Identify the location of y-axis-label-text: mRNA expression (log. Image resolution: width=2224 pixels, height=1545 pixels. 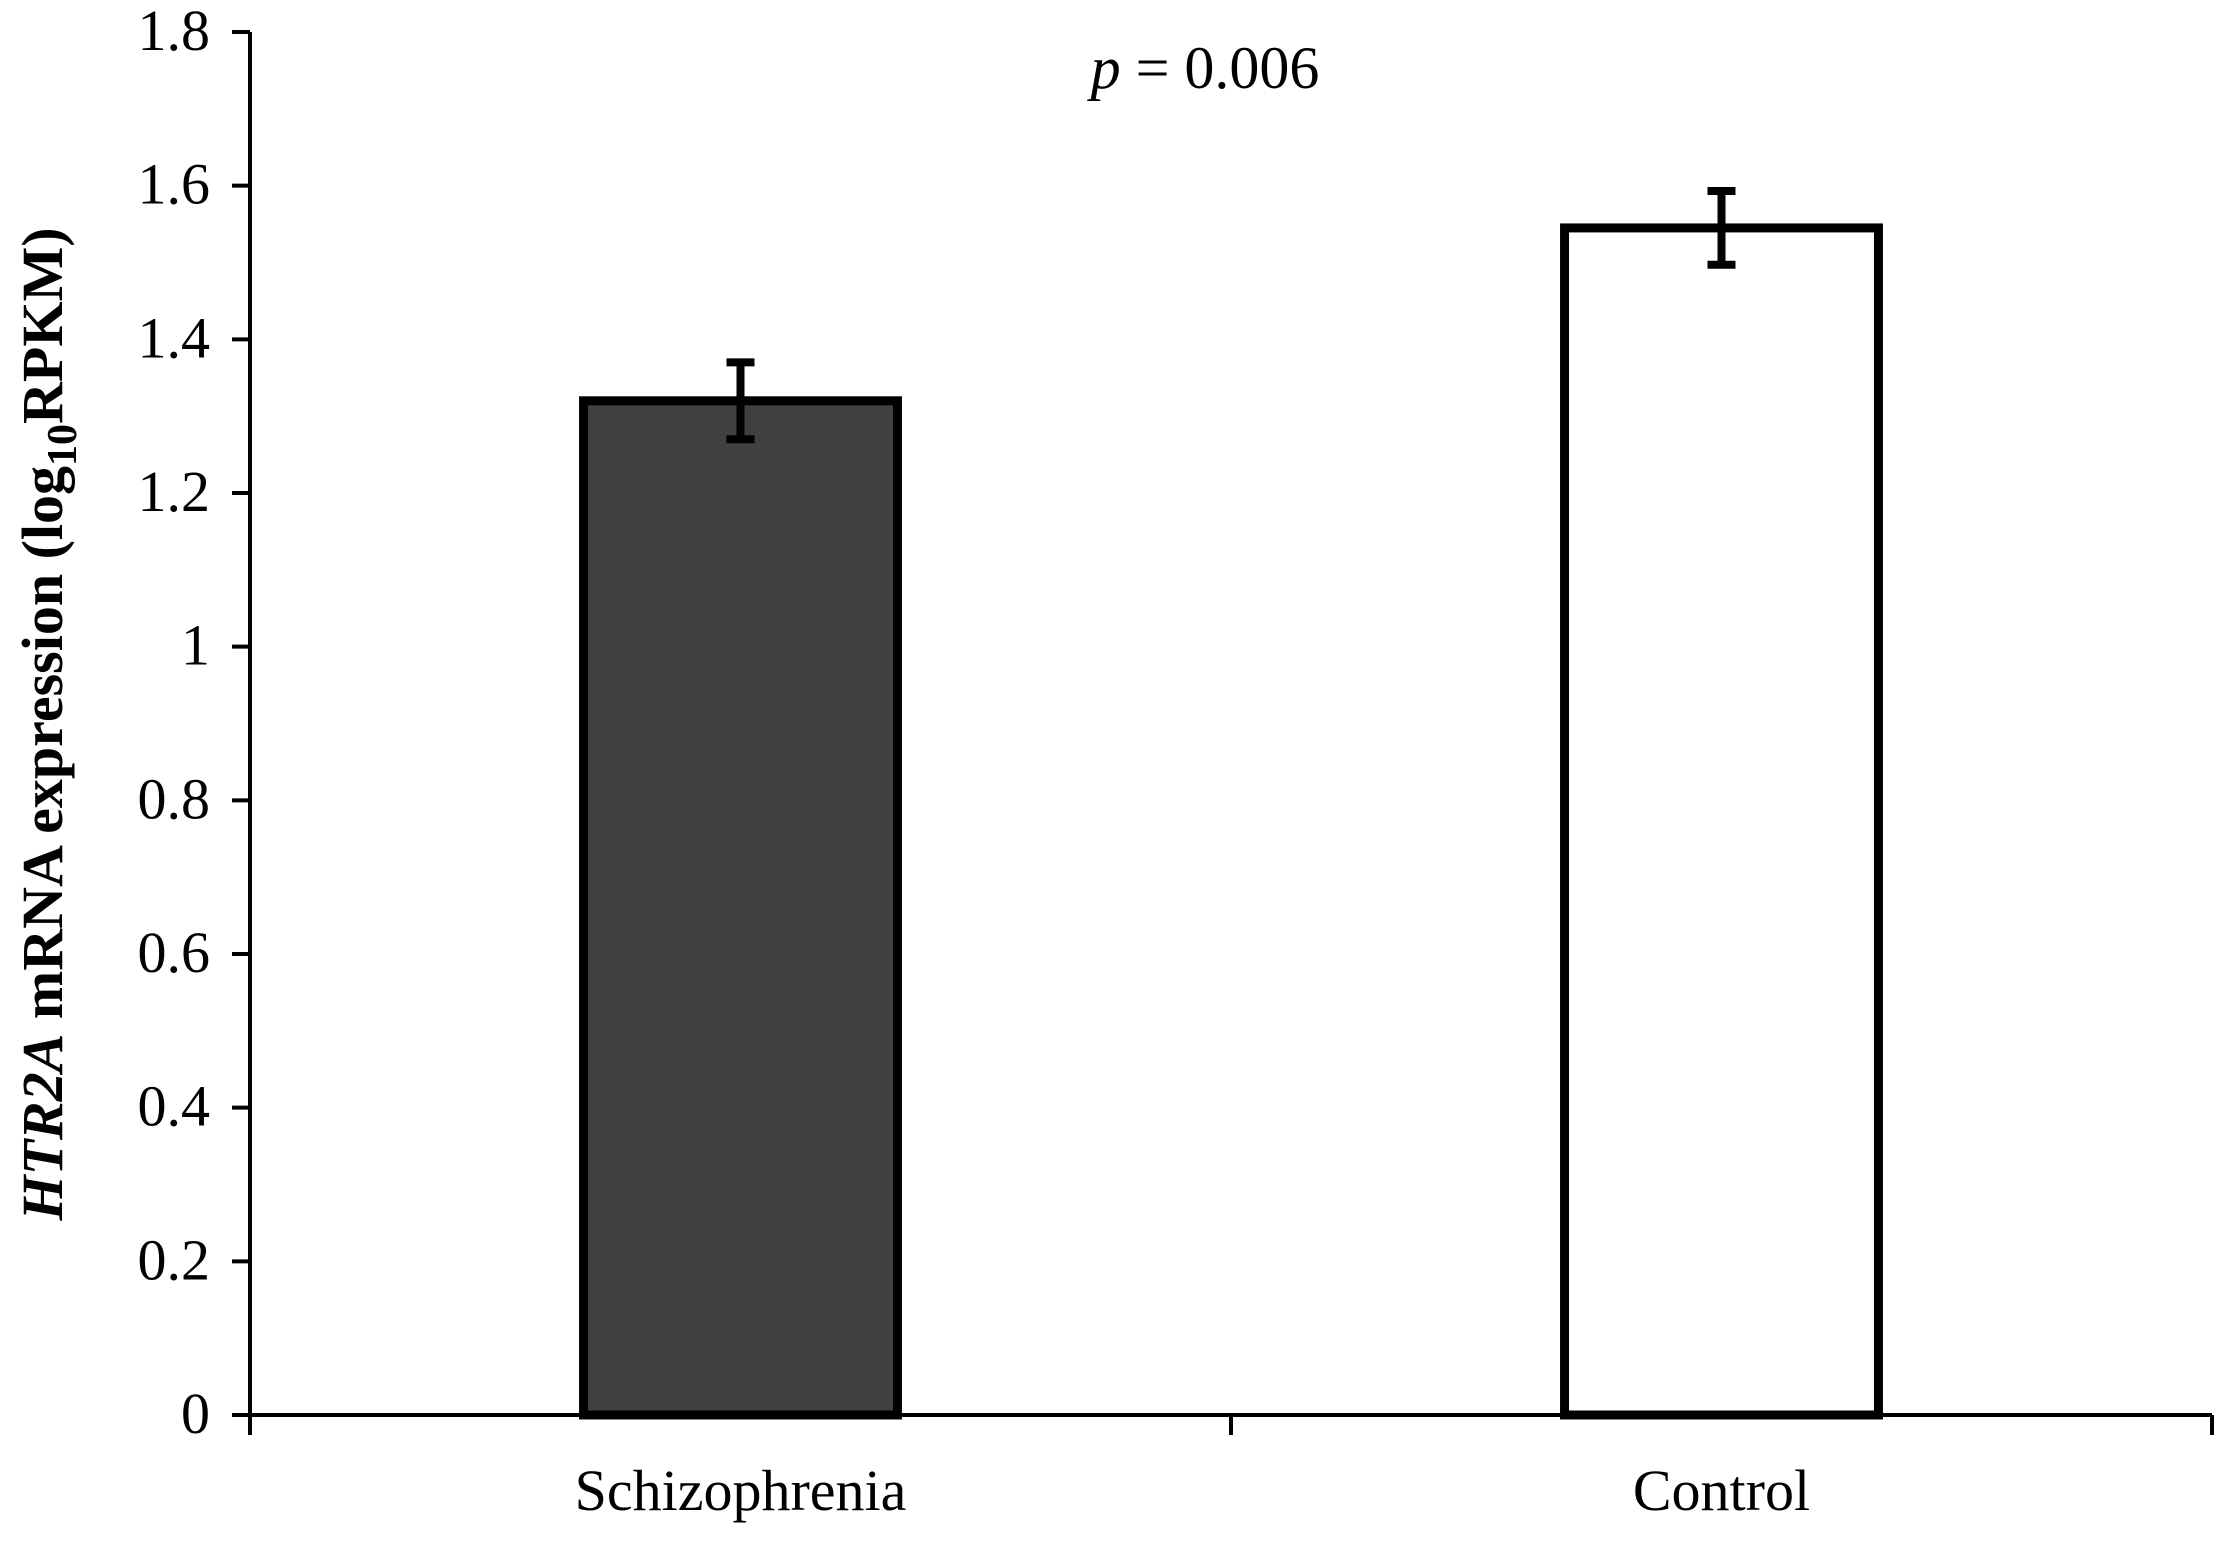
(42, 750).